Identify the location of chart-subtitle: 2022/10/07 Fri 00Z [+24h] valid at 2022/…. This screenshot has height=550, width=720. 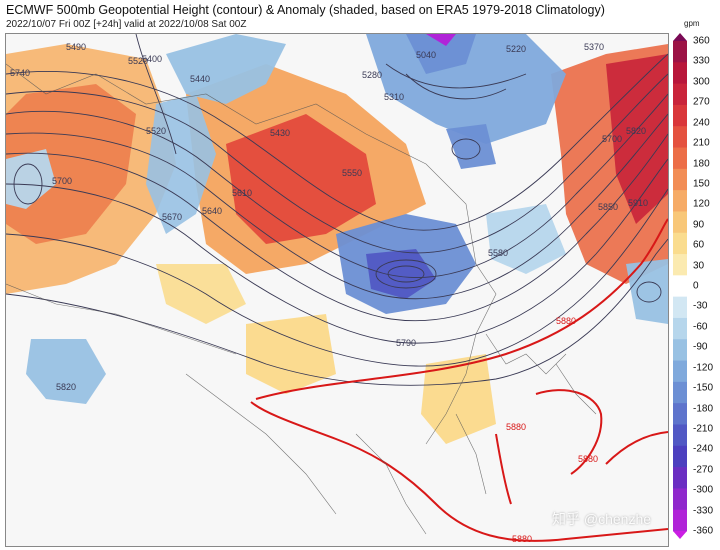
(126, 24).